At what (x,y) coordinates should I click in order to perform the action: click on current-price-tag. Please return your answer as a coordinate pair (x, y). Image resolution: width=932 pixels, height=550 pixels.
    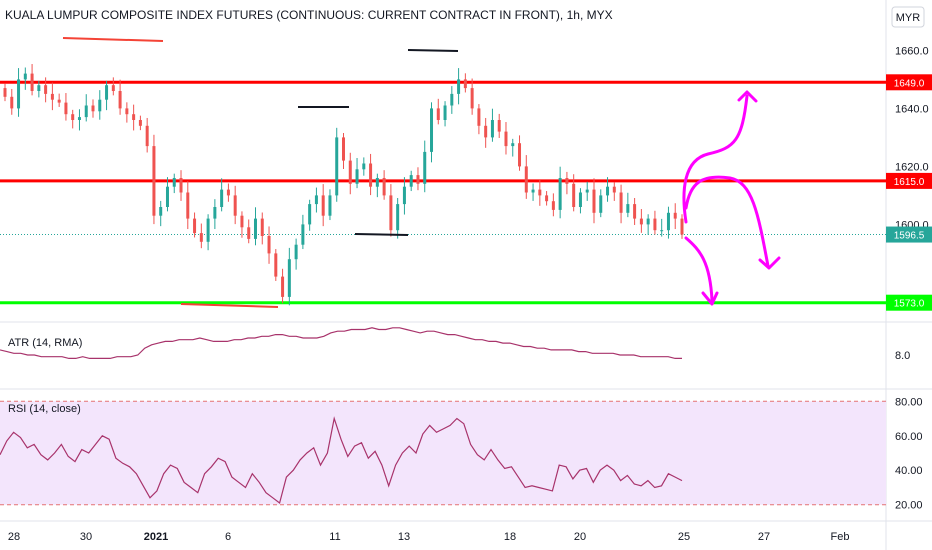
    Looking at the image, I should click on (909, 234).